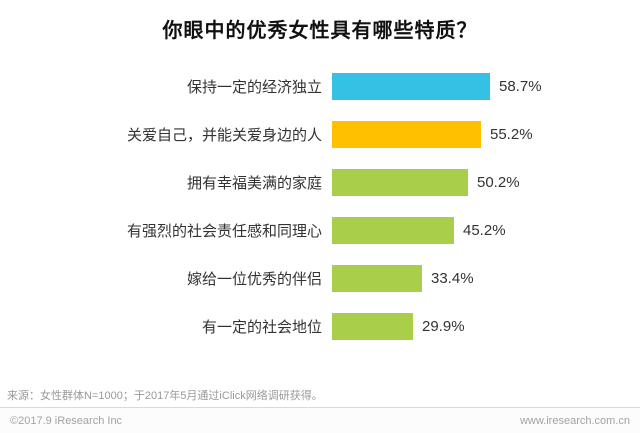  I want to click on bar-track: 29.9%, so click(486, 326).